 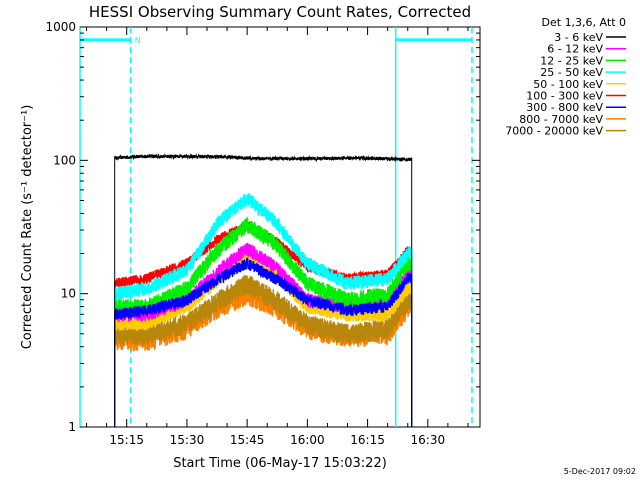 I want to click on legend-entry-label: 50 - 100 keV, so click(x=568, y=84).